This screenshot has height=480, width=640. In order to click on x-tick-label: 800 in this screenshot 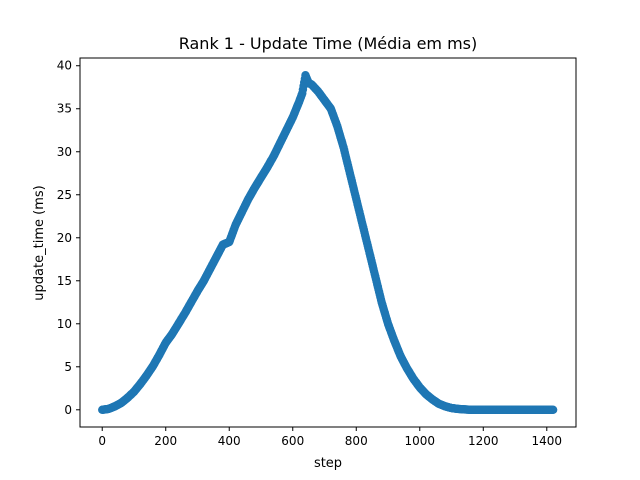, I will do `click(356, 441)`.